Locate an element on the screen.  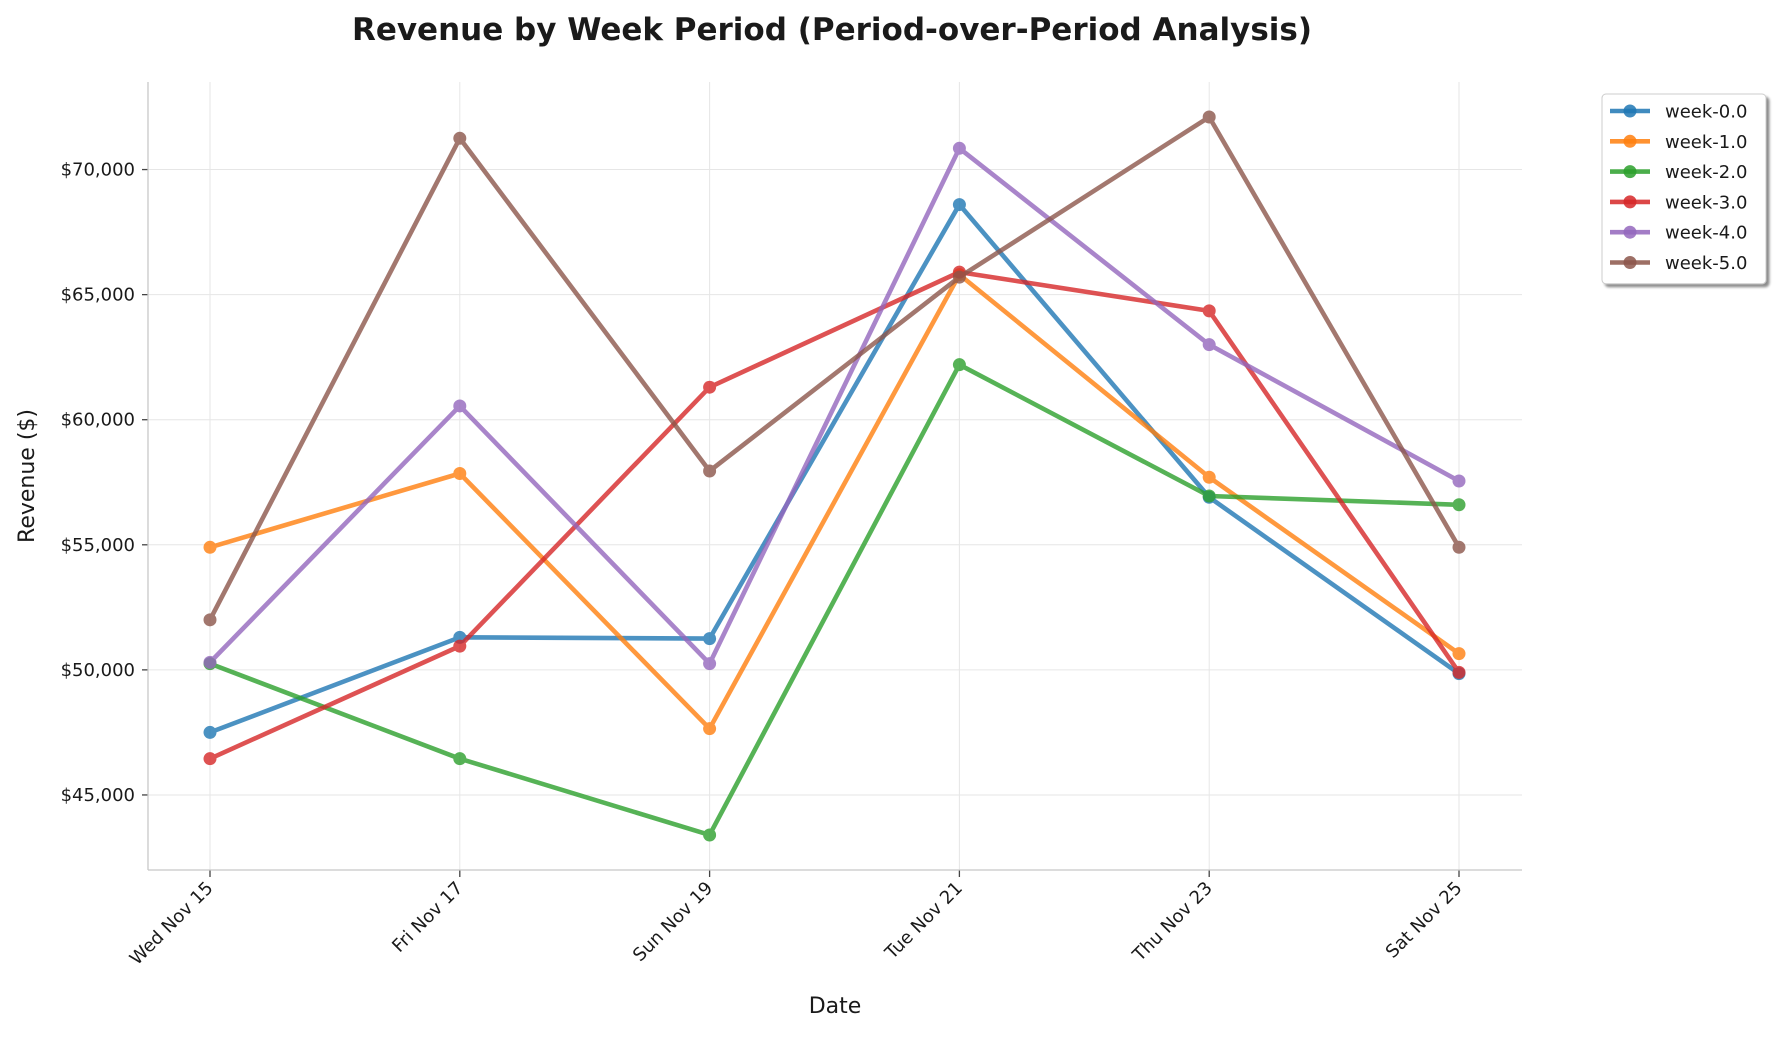
legend-label: week-0.0 is located at coordinates (1706, 112).